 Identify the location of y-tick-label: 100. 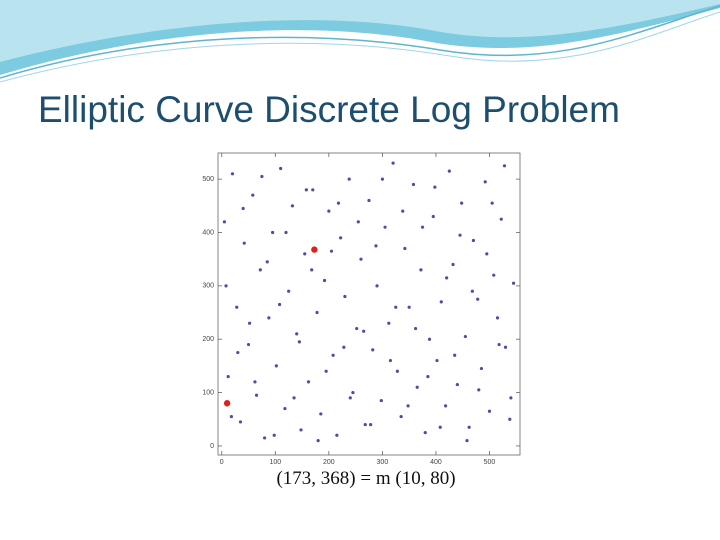
(208, 392).